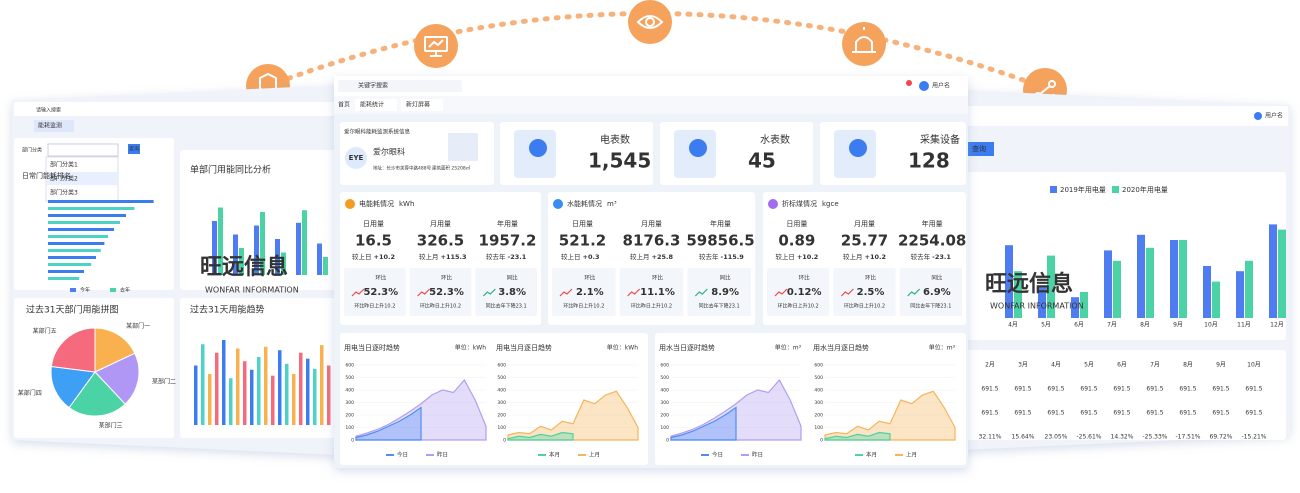 This screenshot has height=493, width=1300. I want to click on stat-change: -23.1, so click(941, 257).